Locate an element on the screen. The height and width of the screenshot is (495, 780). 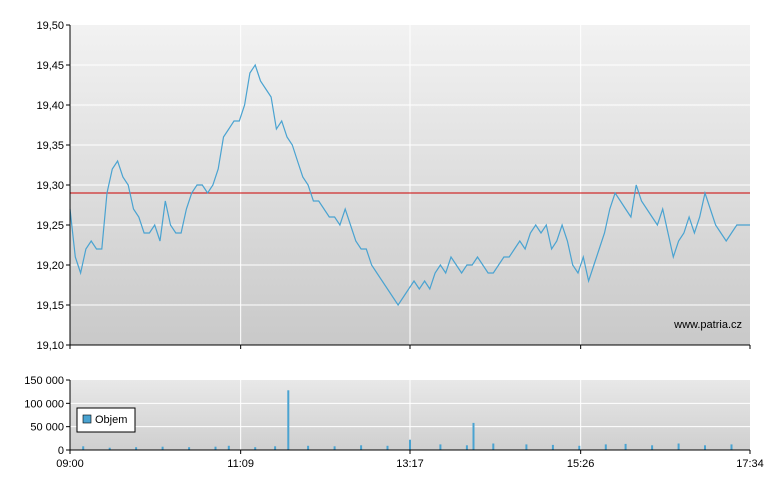
x-tick-label: 15:26 is located at coordinates (581, 464).